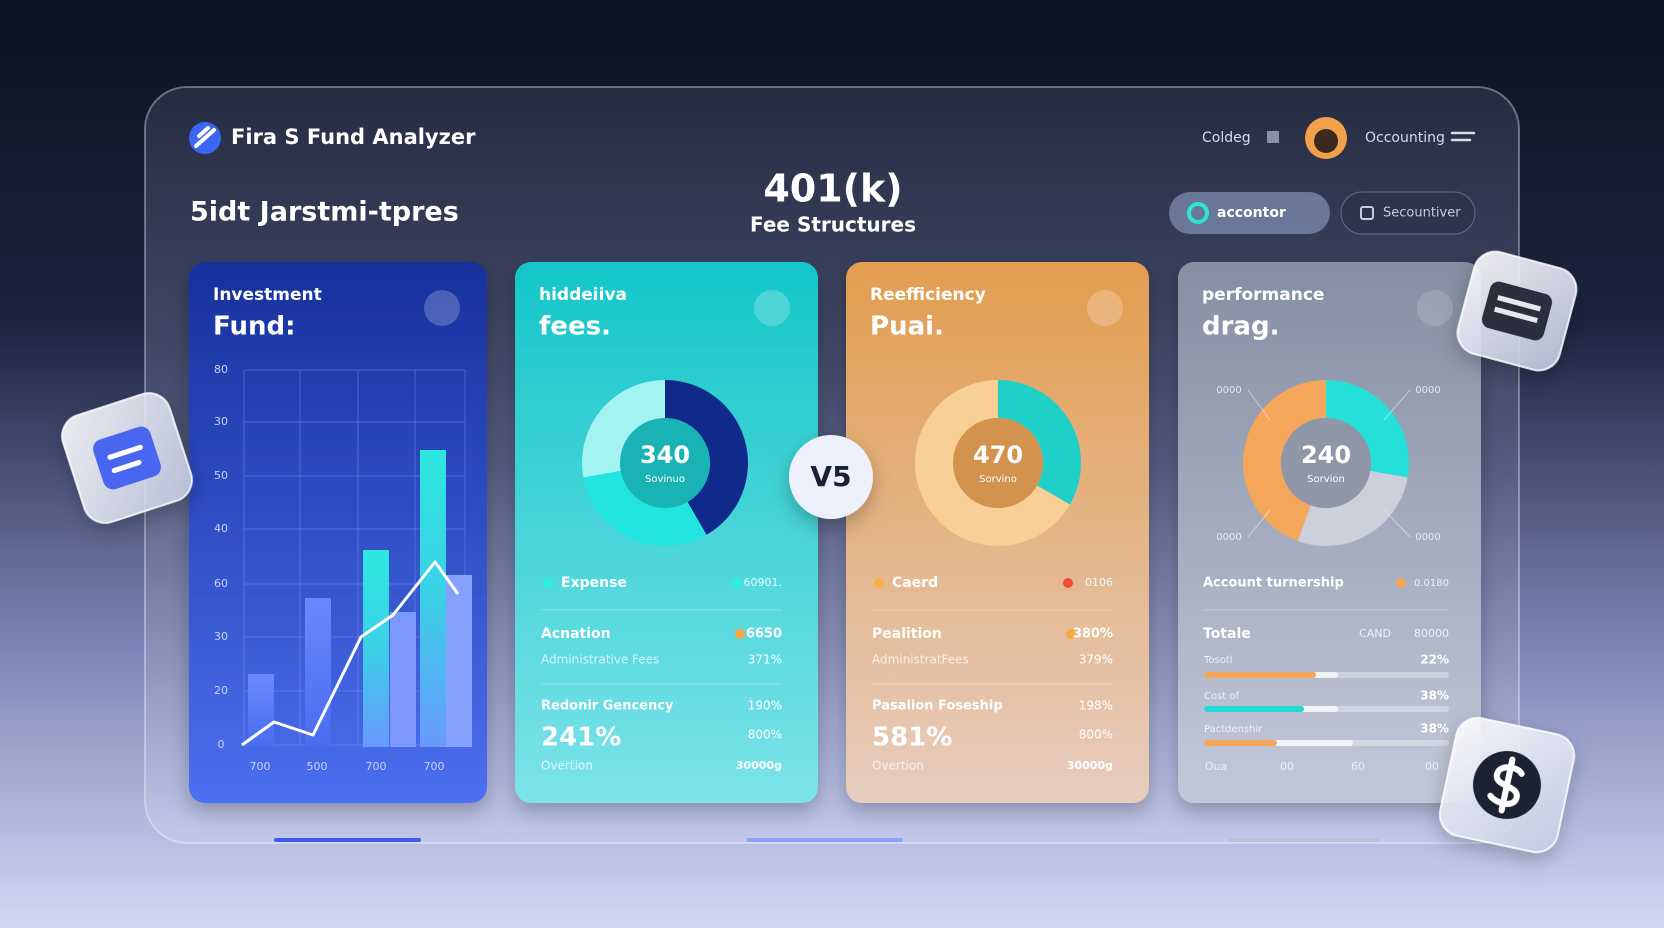  Describe the element at coordinates (205, 137) in the screenshot. I see `logo-mark` at that location.